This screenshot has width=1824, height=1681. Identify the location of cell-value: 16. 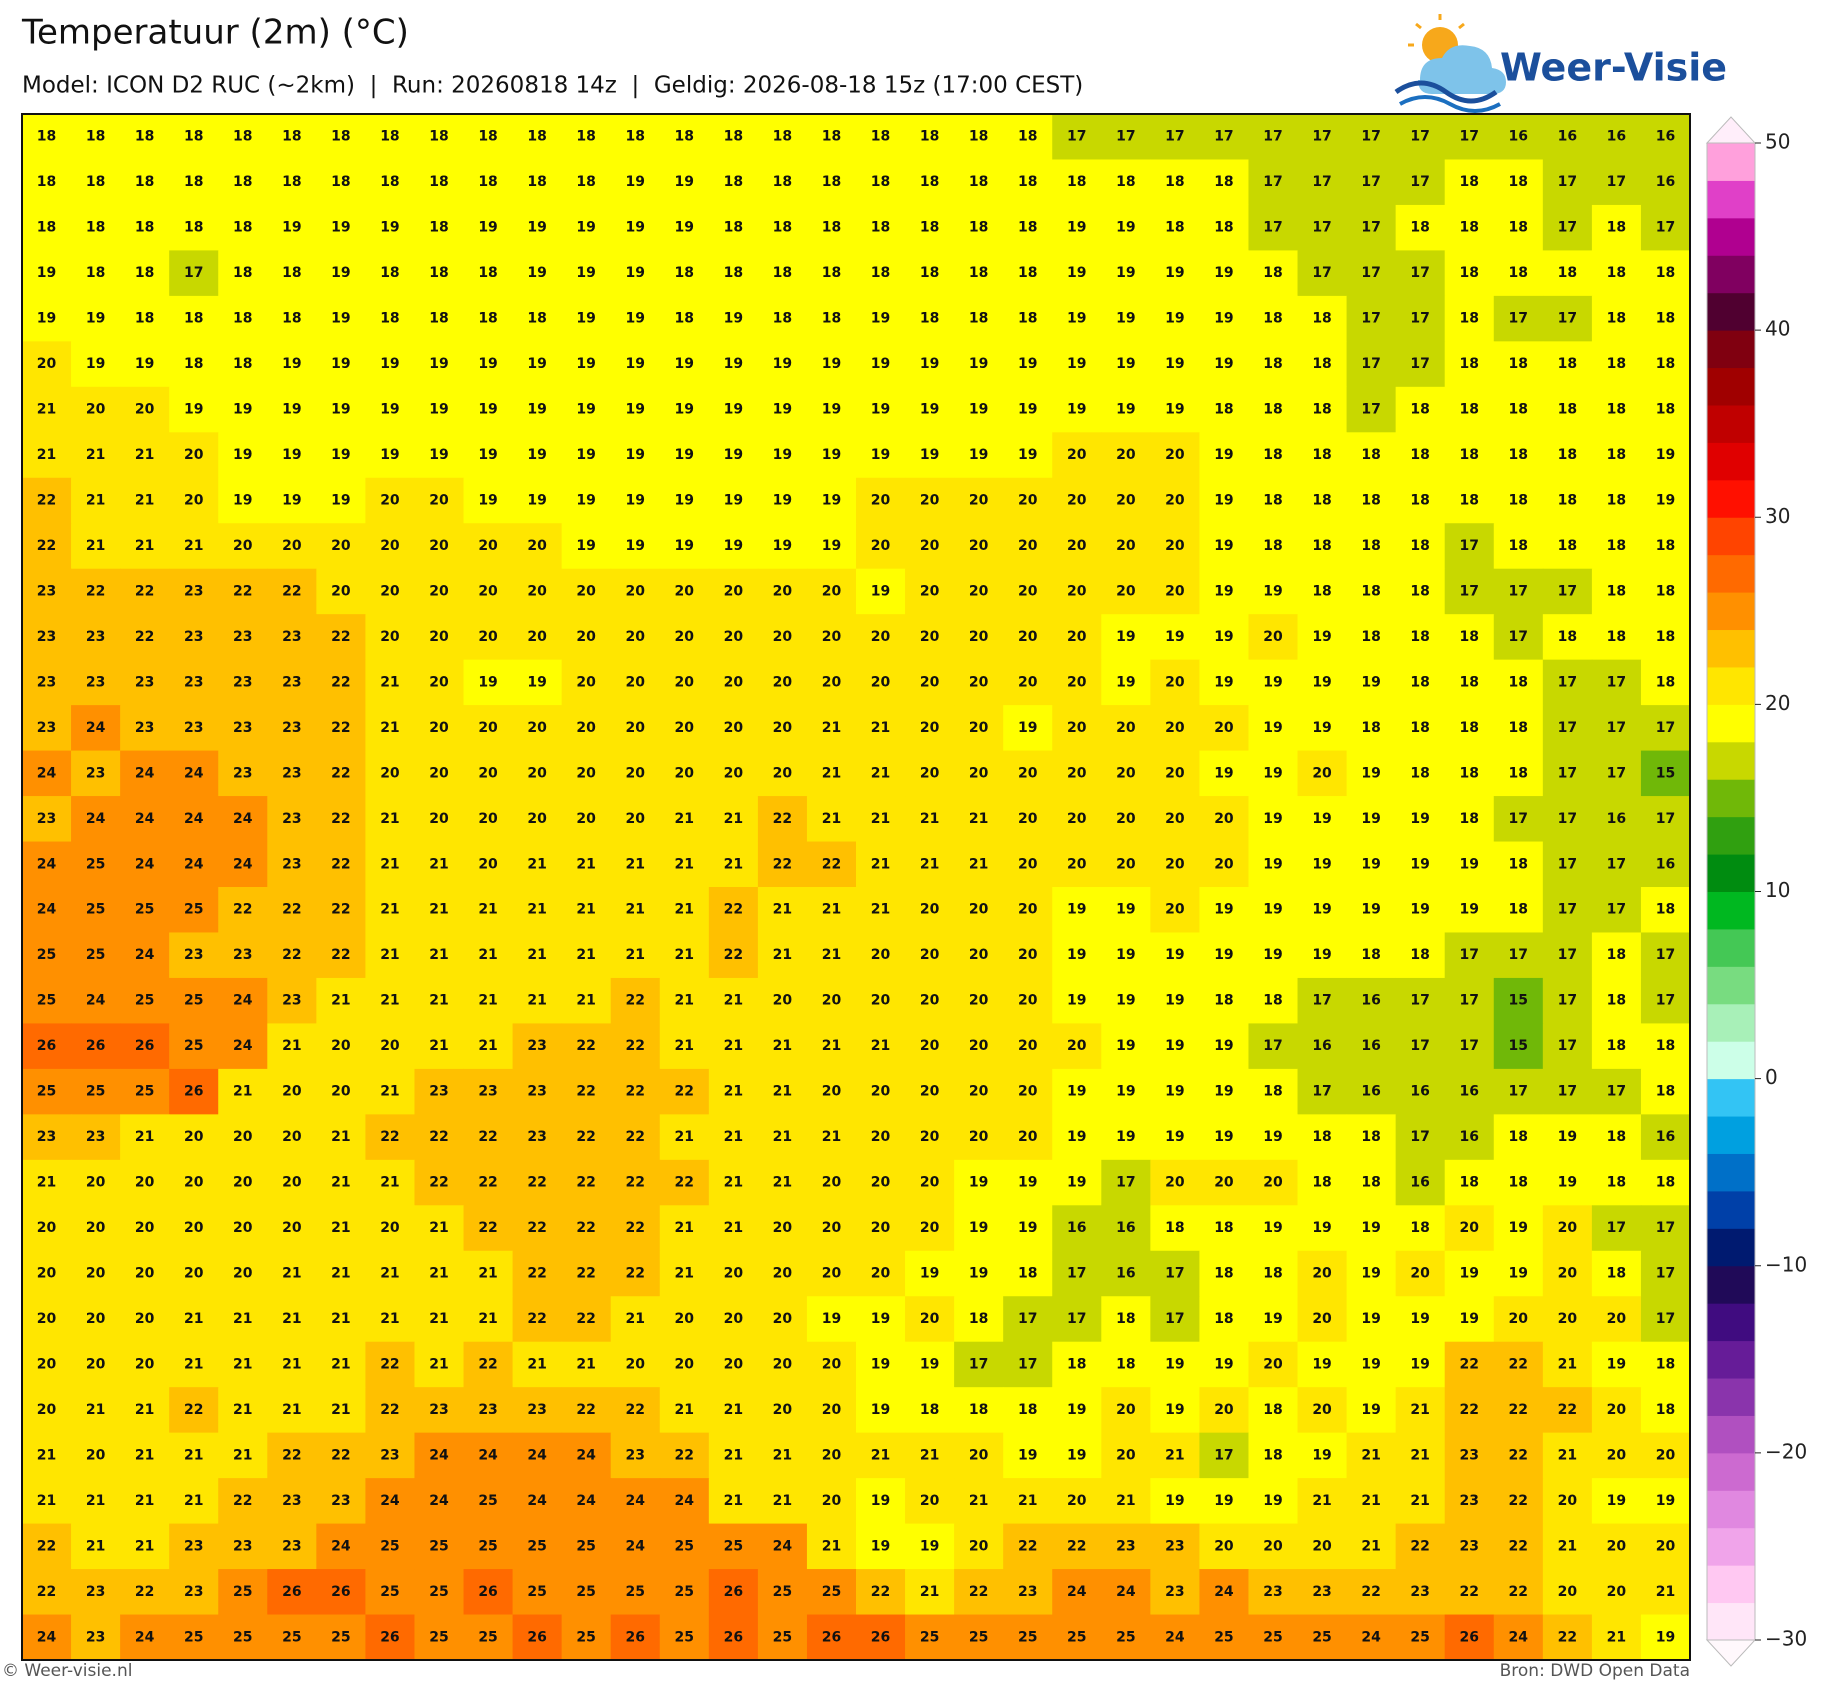
(1370, 1001).